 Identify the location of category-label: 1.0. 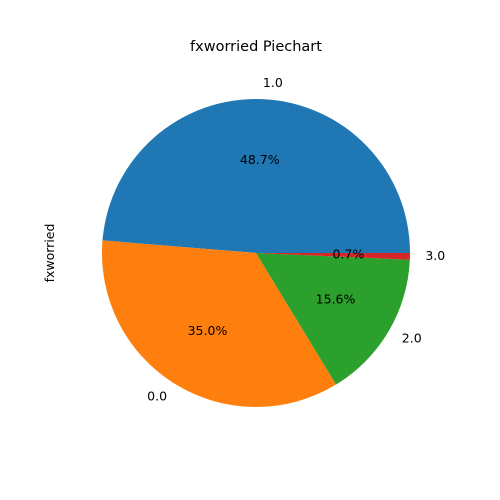
(273, 82).